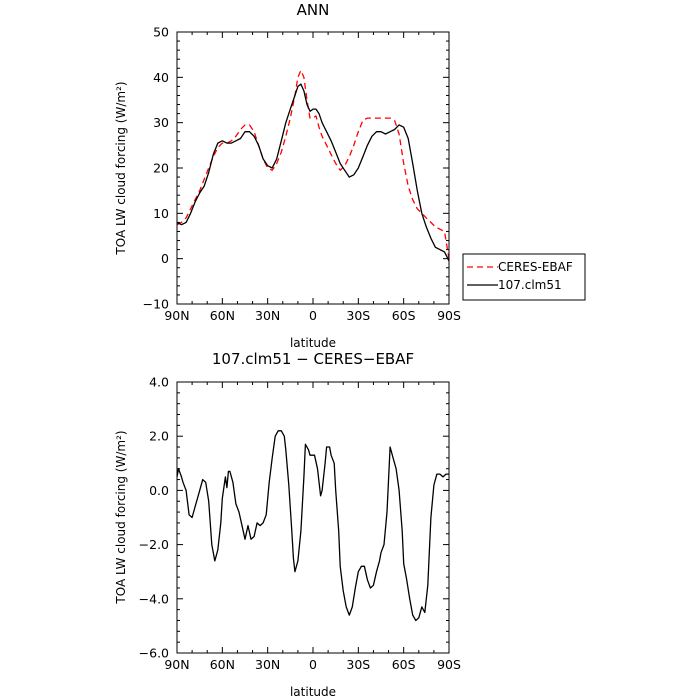 The image size is (700, 700). What do you see at coordinates (530, 285) in the screenshot?
I see `legend-label-107-clm51: 107.clm51` at bounding box center [530, 285].